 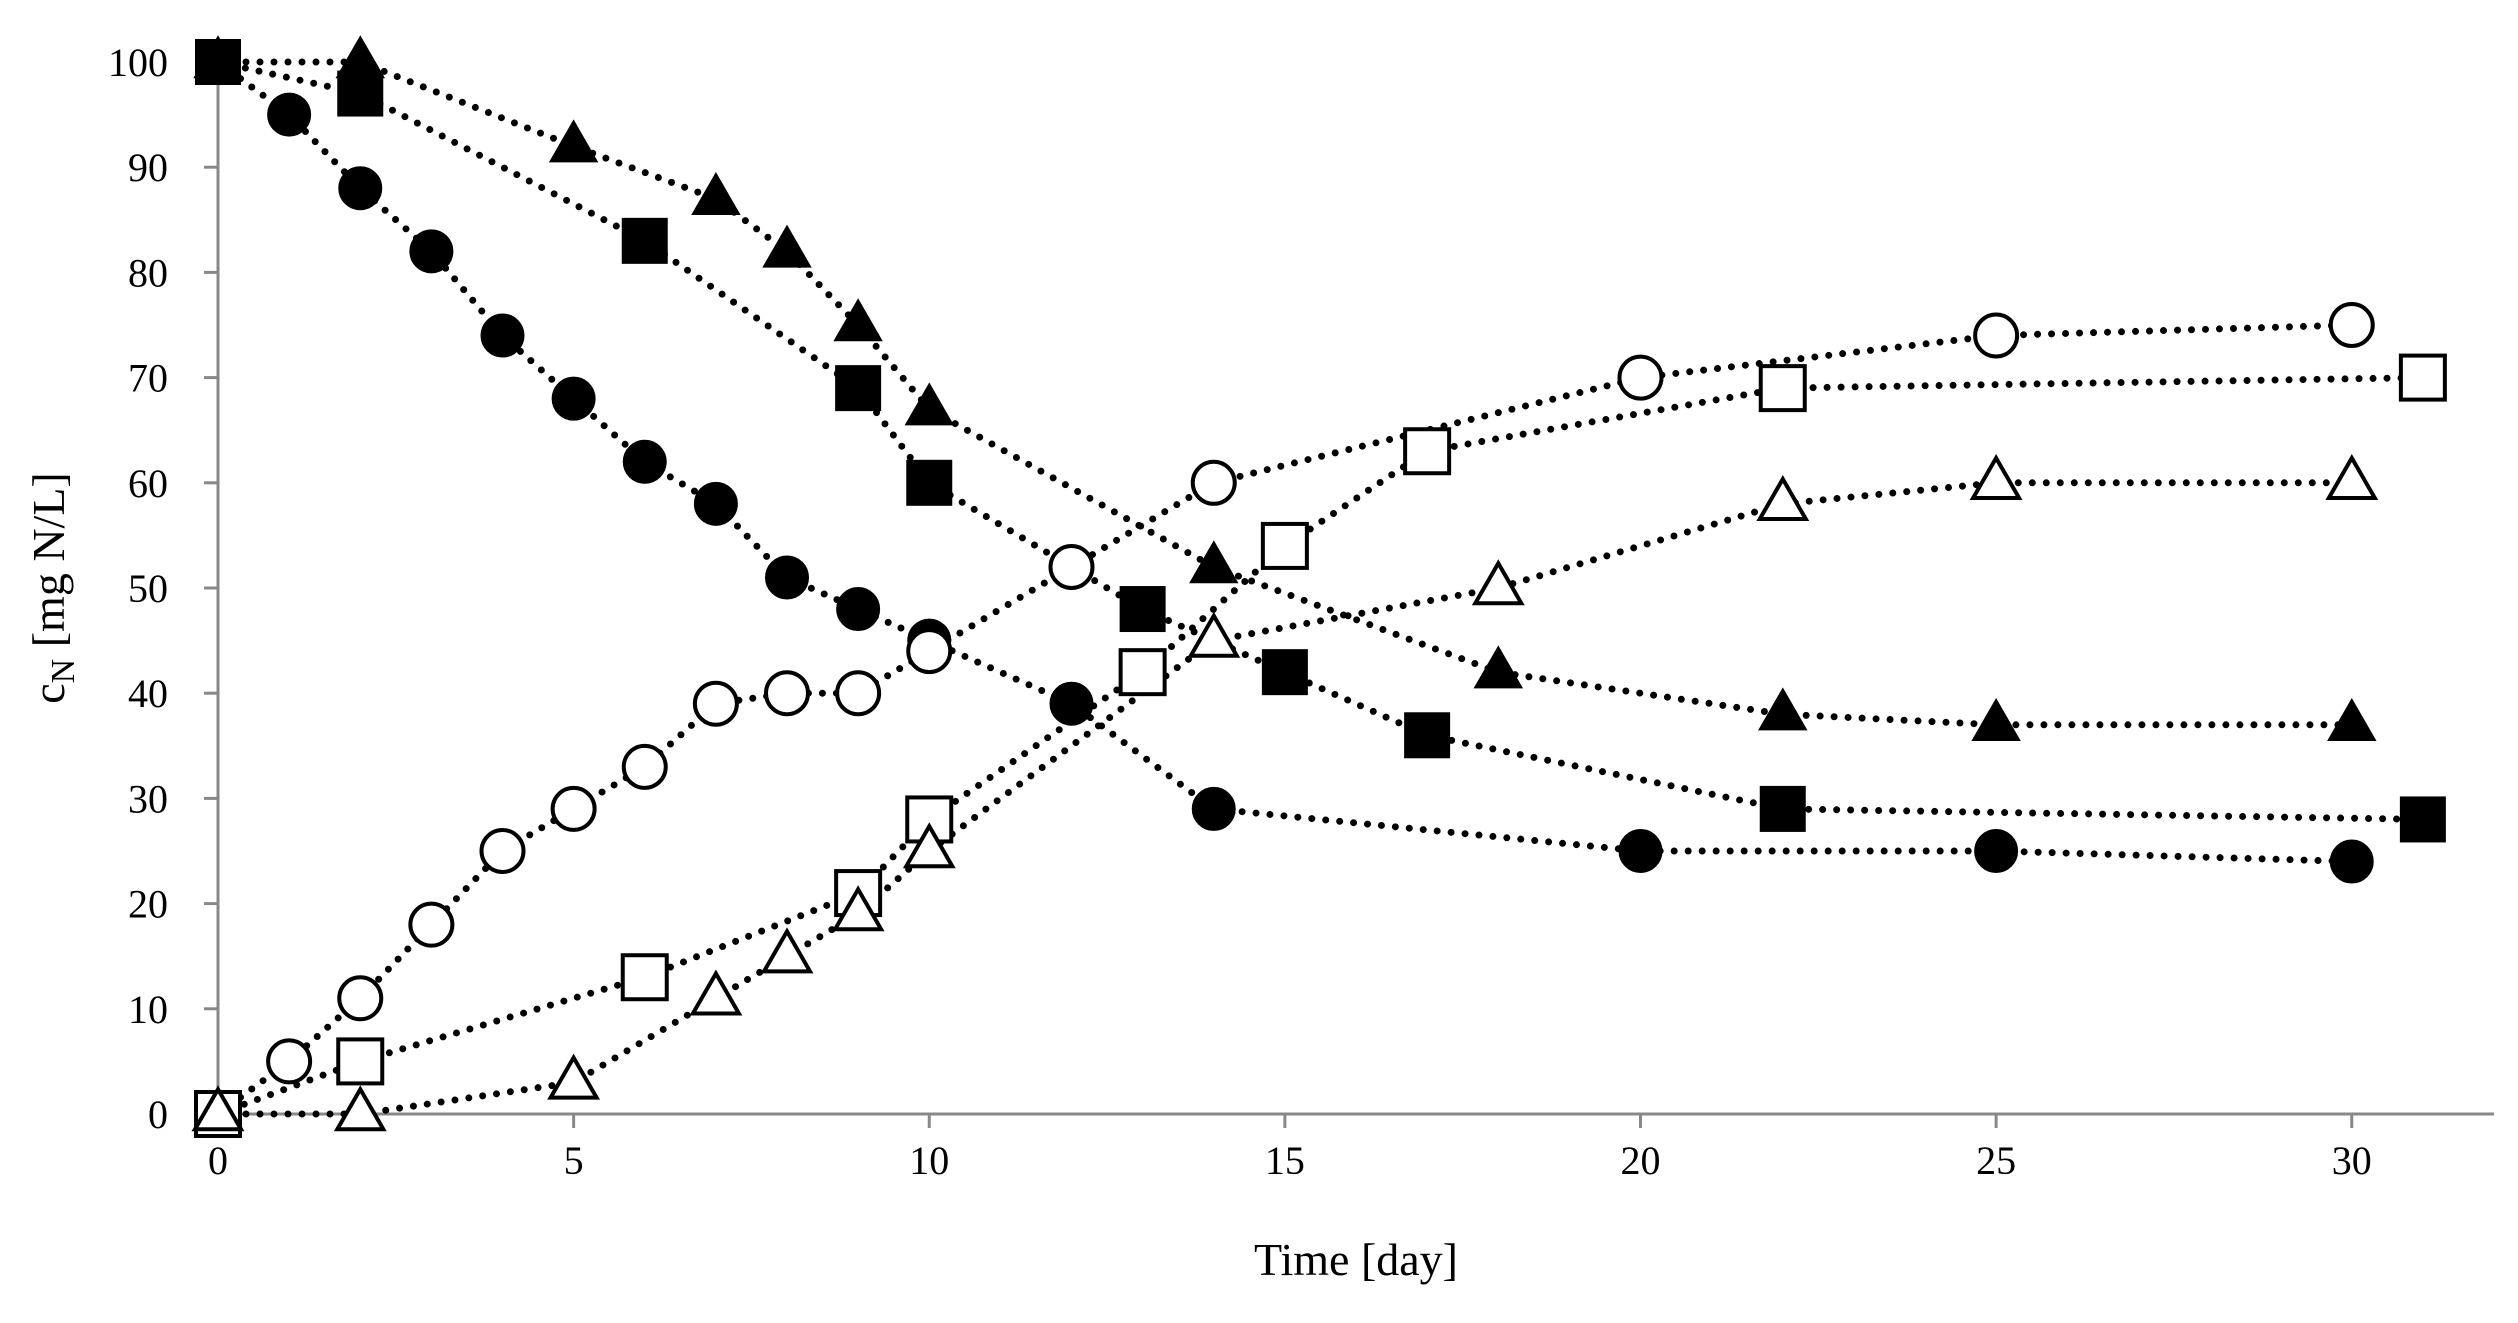 What do you see at coordinates (929, 1160) in the screenshot?
I see `x-tick-label-10: 10` at bounding box center [929, 1160].